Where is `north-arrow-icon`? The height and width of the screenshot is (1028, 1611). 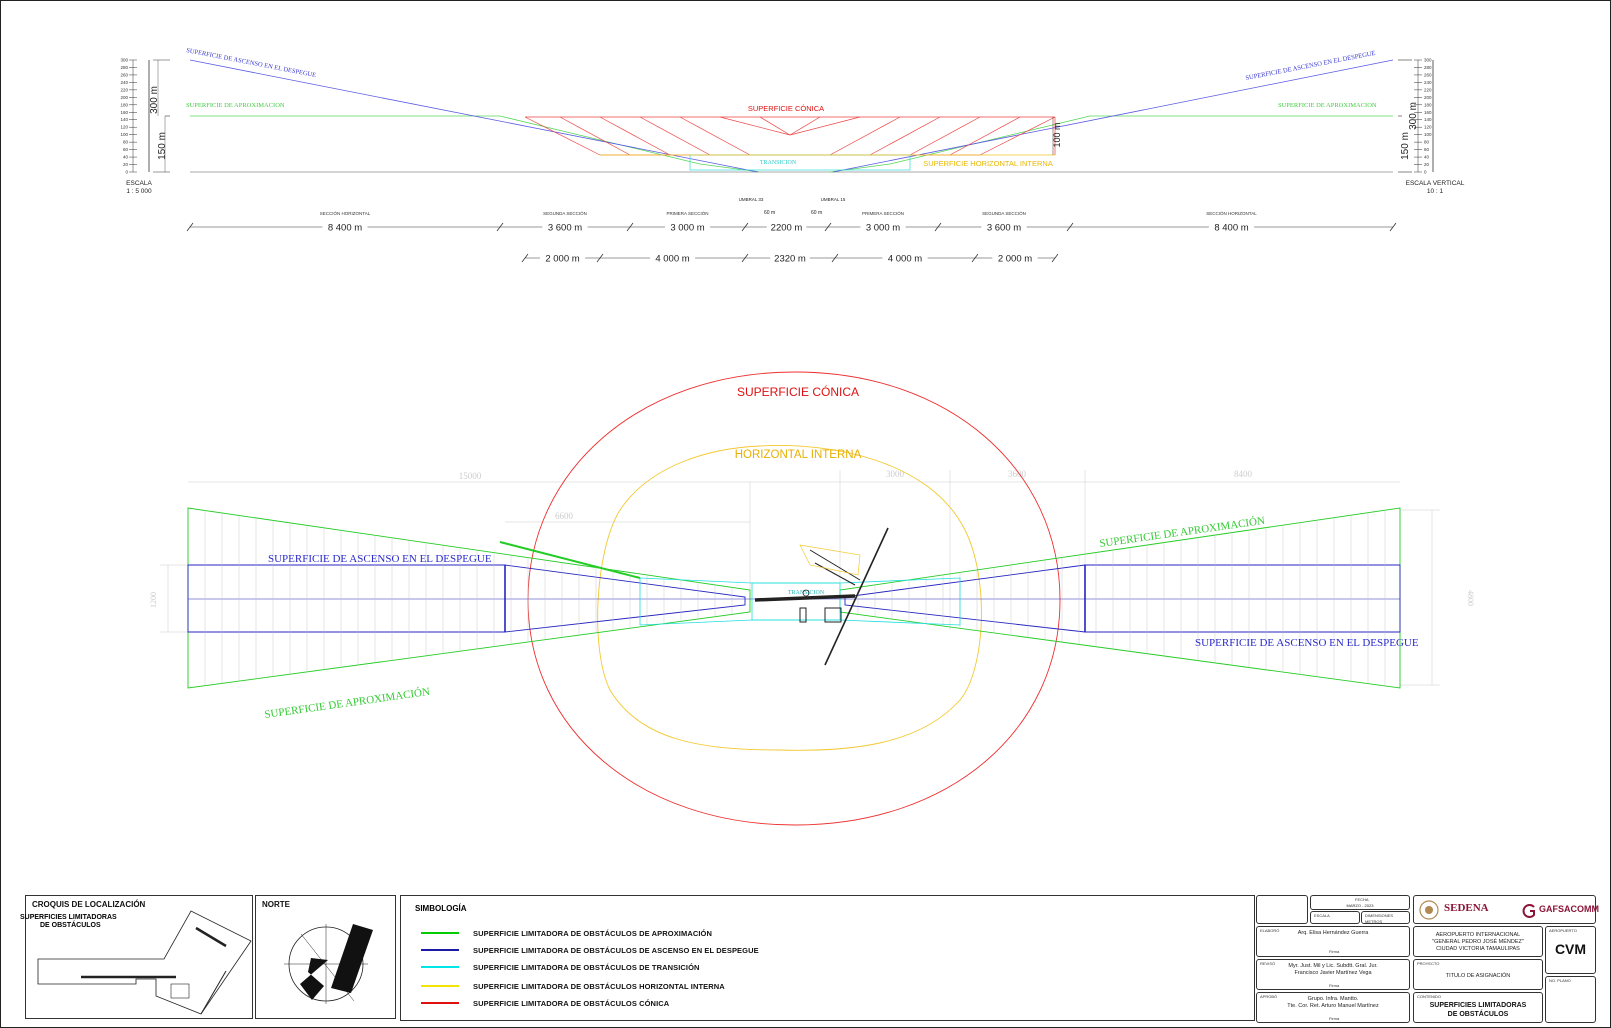 north-arrow-icon is located at coordinates (328, 964).